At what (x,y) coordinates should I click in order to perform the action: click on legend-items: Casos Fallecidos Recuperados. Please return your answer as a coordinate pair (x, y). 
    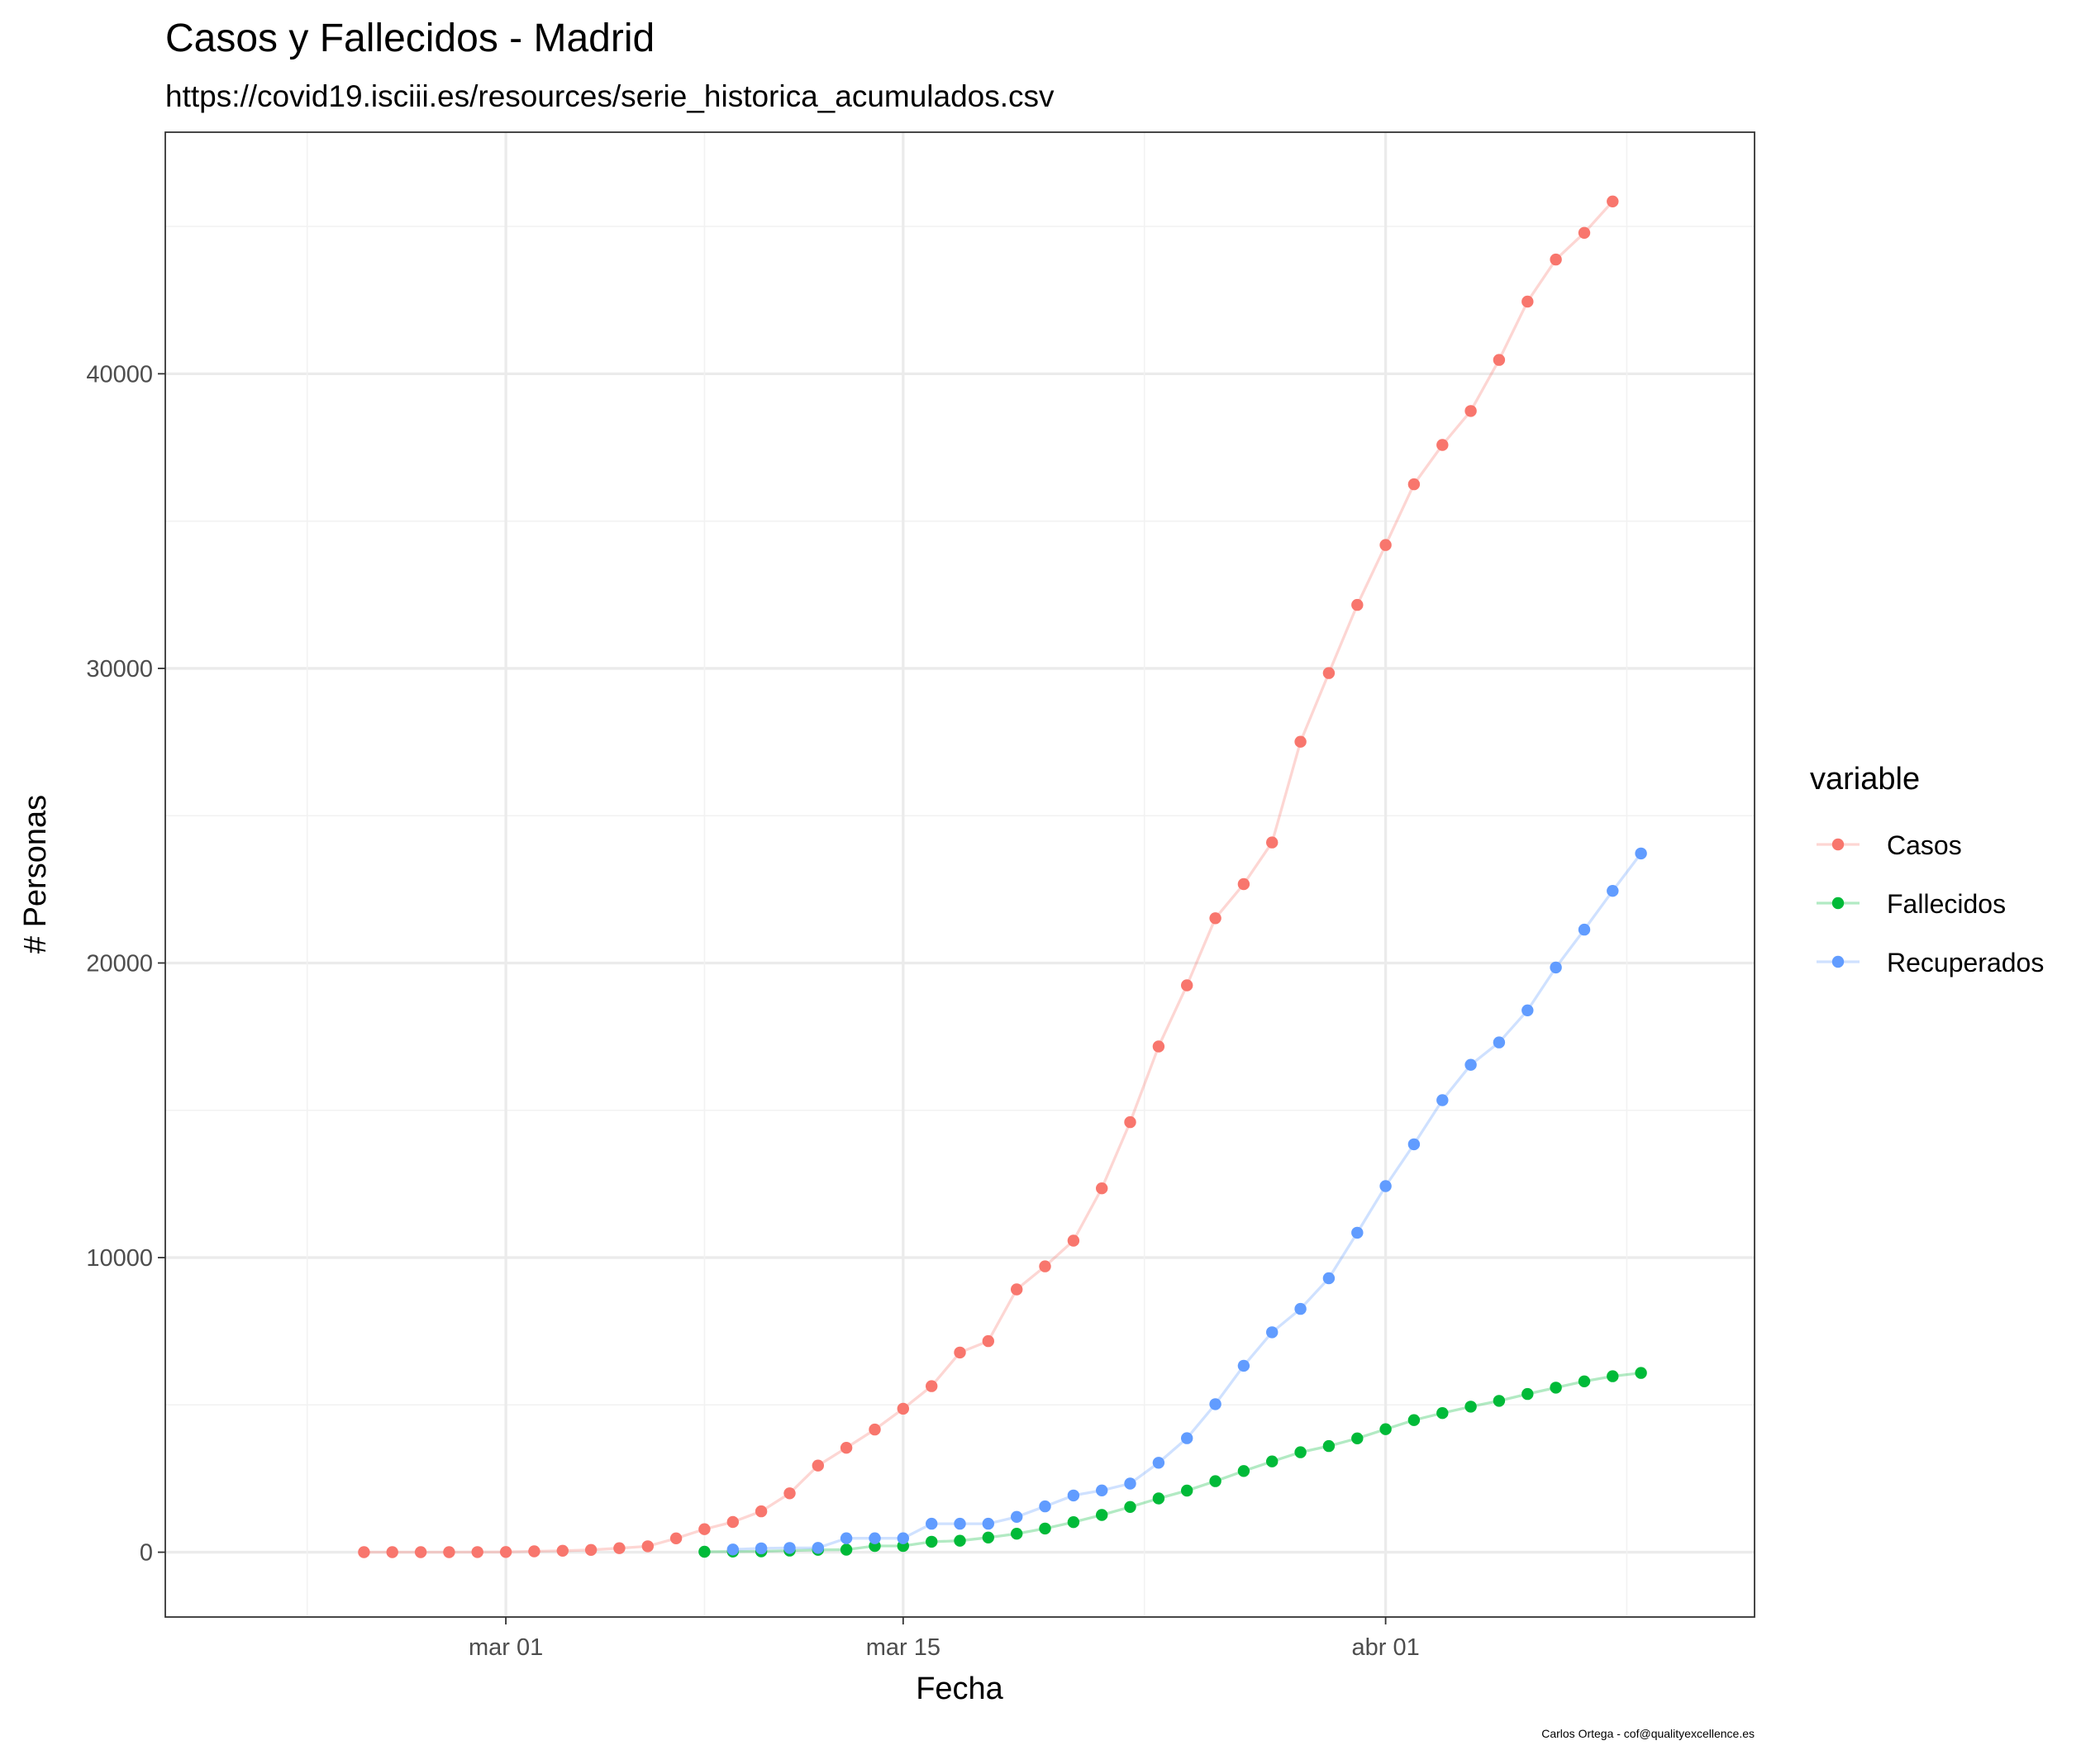
    Looking at the image, I should click on (1930, 903).